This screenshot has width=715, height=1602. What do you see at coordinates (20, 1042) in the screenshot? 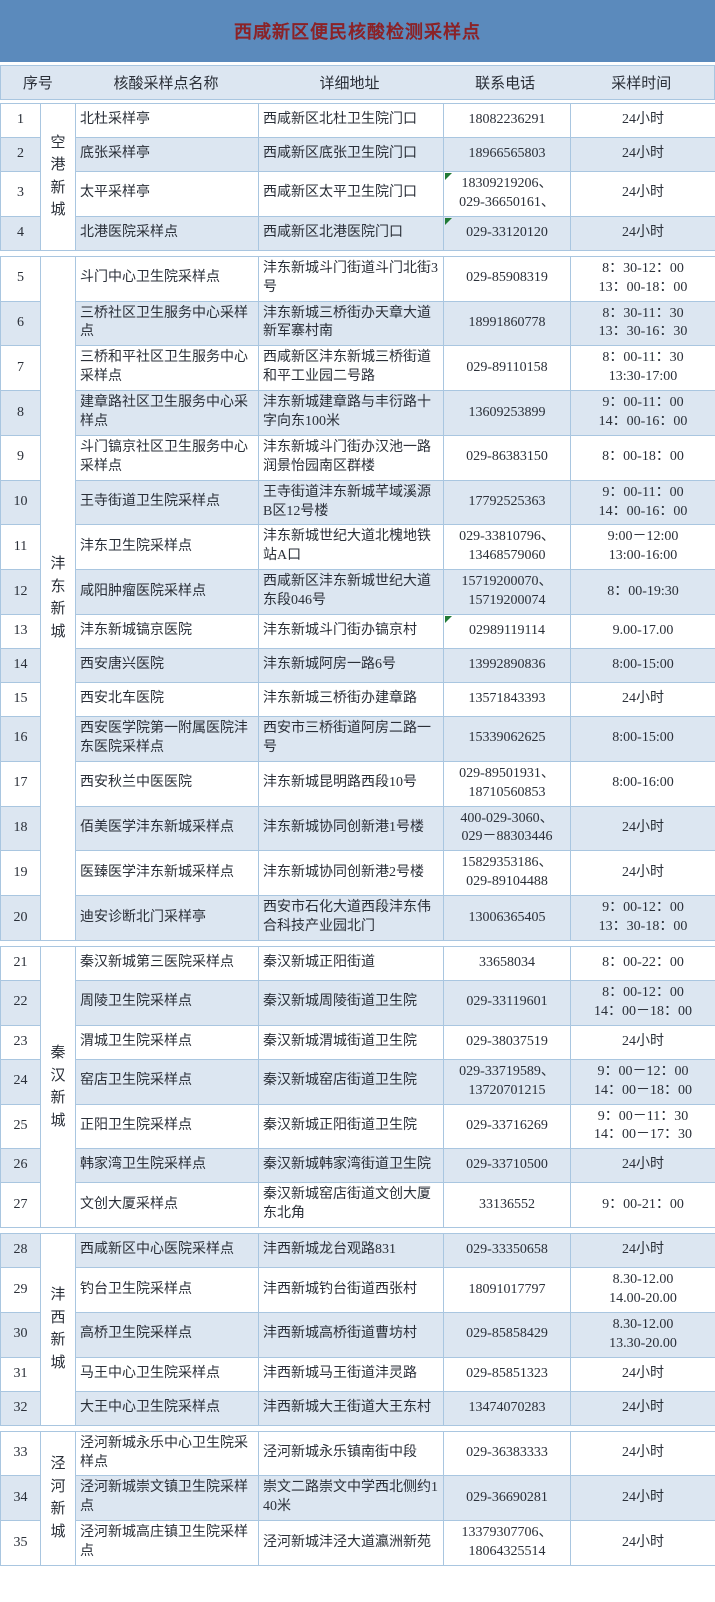
I see `row-number-cell: 23` at bounding box center [20, 1042].